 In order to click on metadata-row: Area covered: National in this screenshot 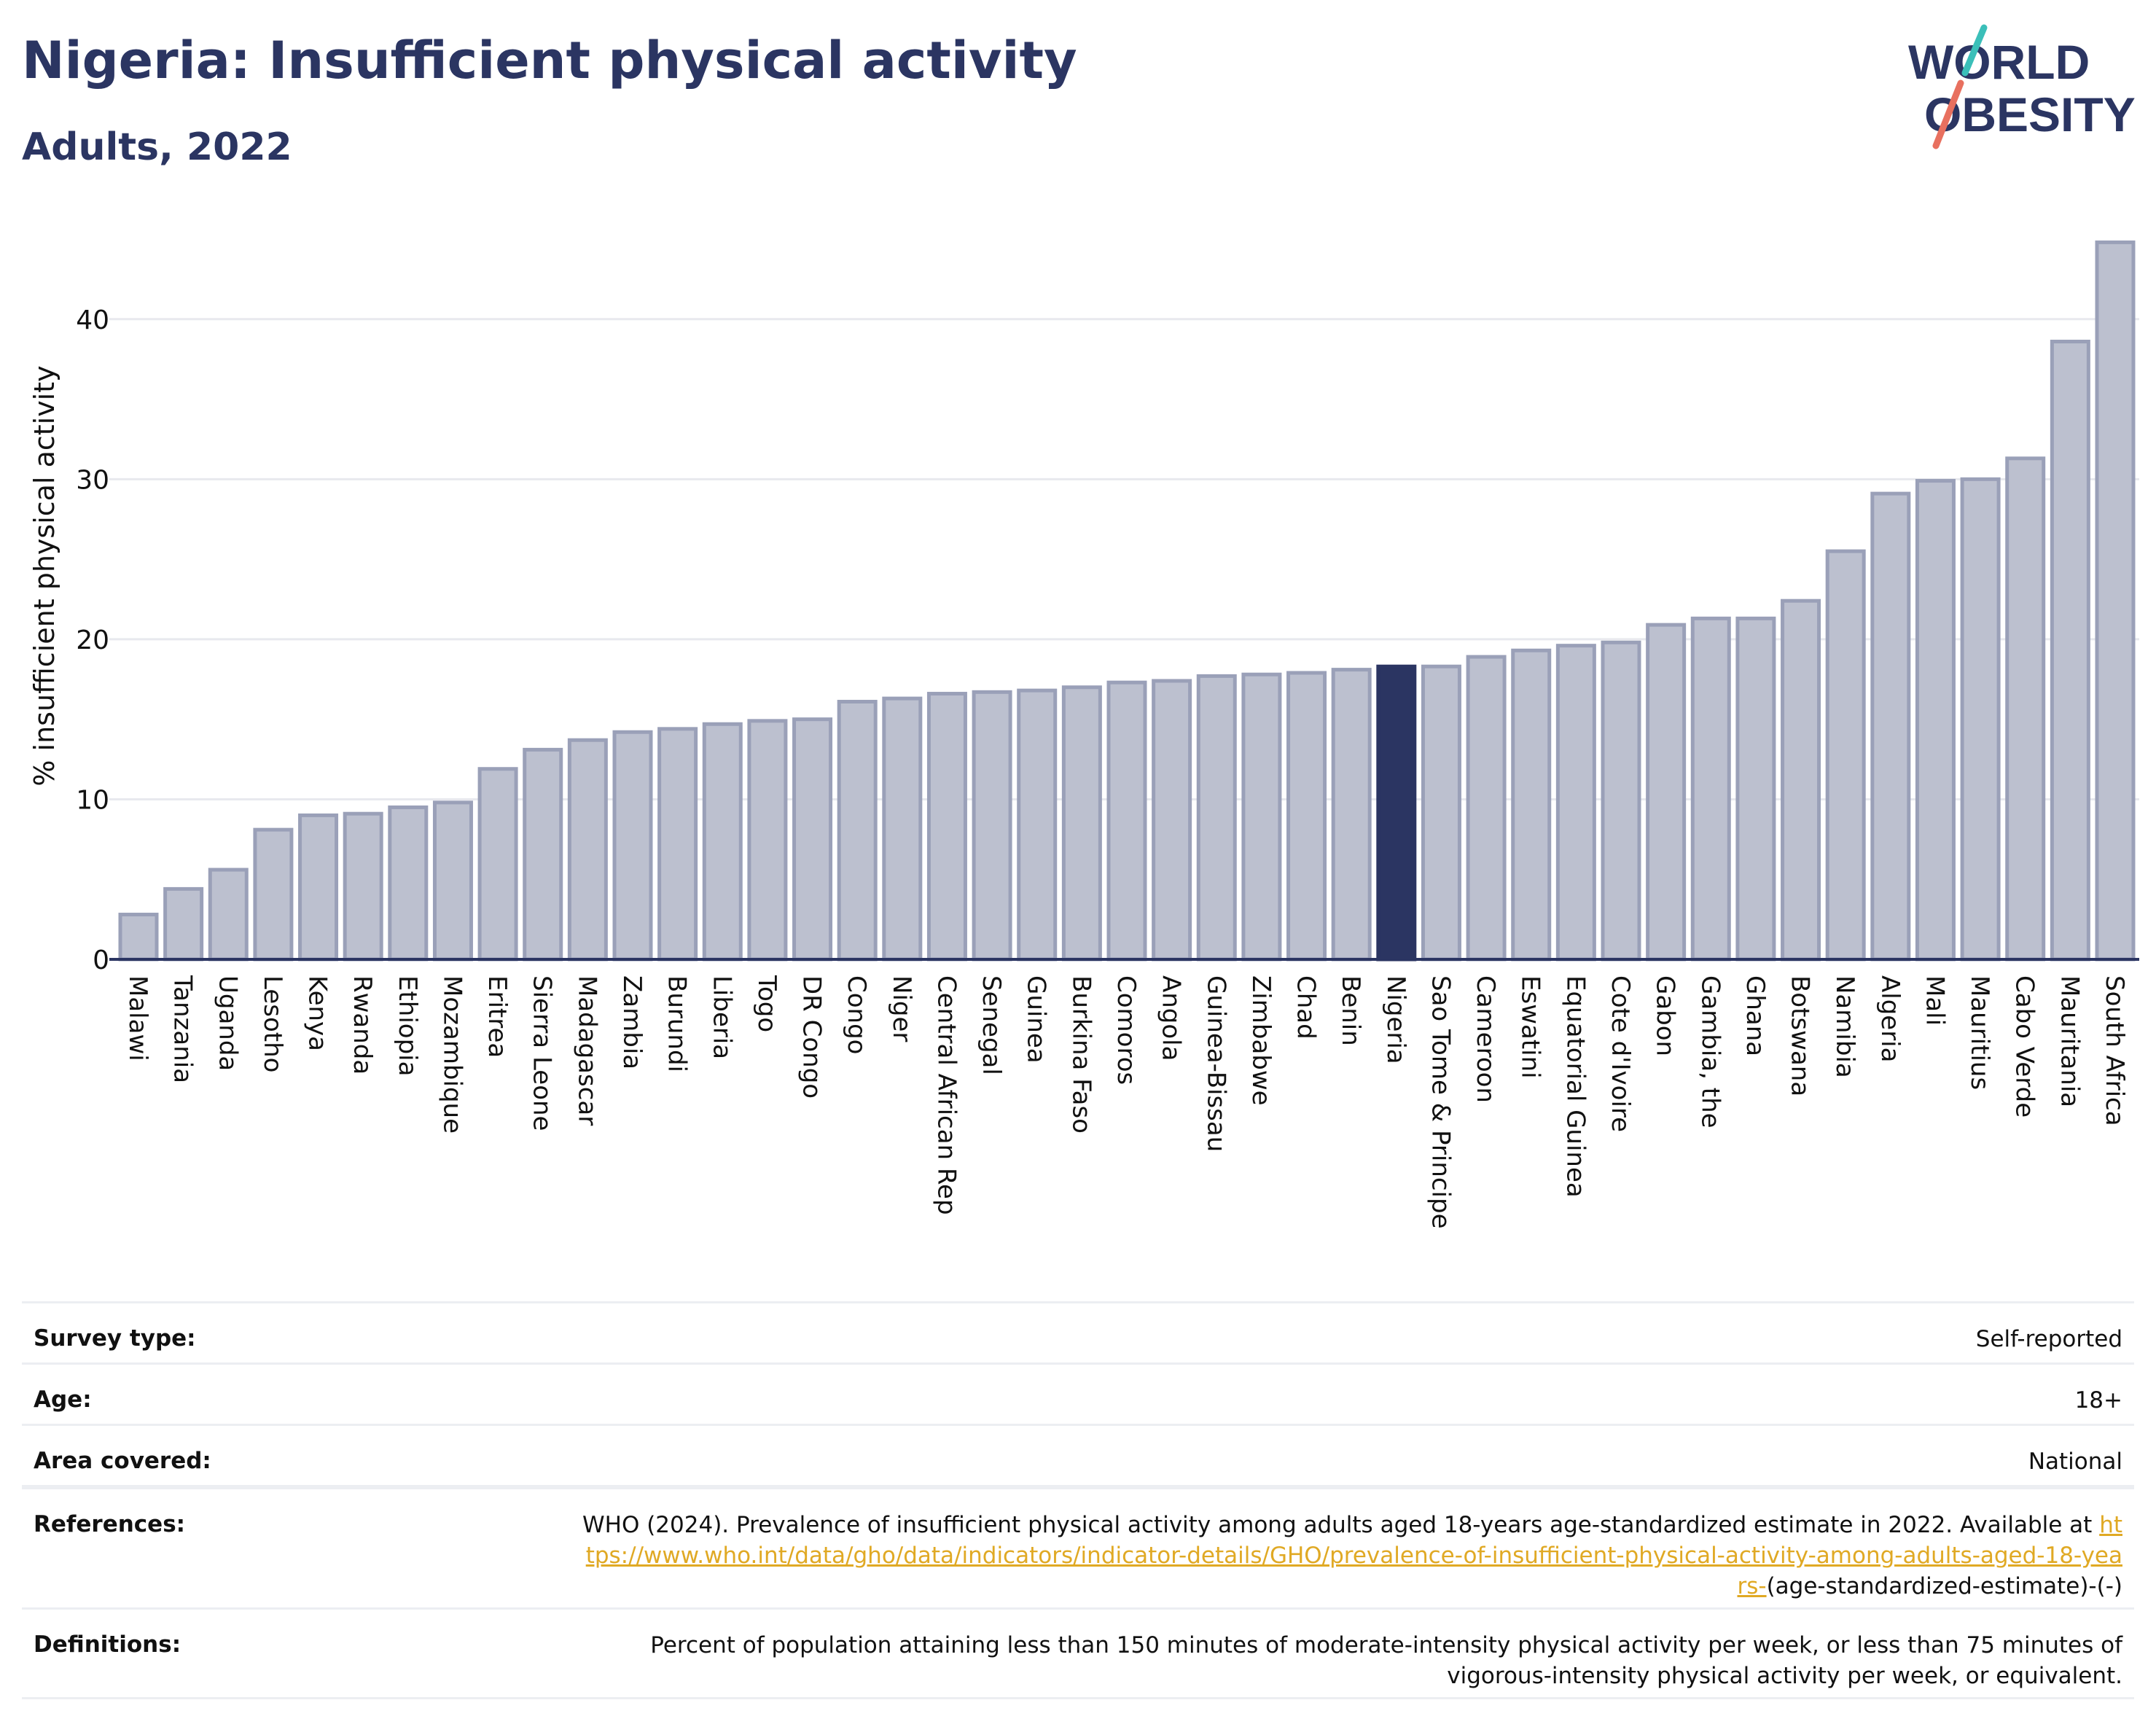, I will do `click(1078, 1455)`.